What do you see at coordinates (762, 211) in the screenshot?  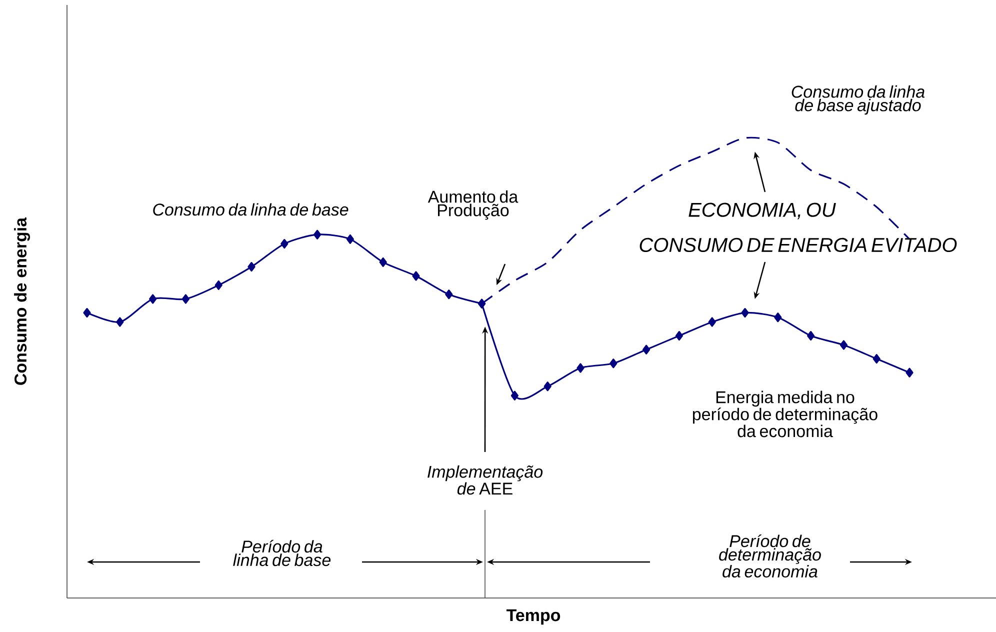 I see `annotation: ECONOMIA, OU` at bounding box center [762, 211].